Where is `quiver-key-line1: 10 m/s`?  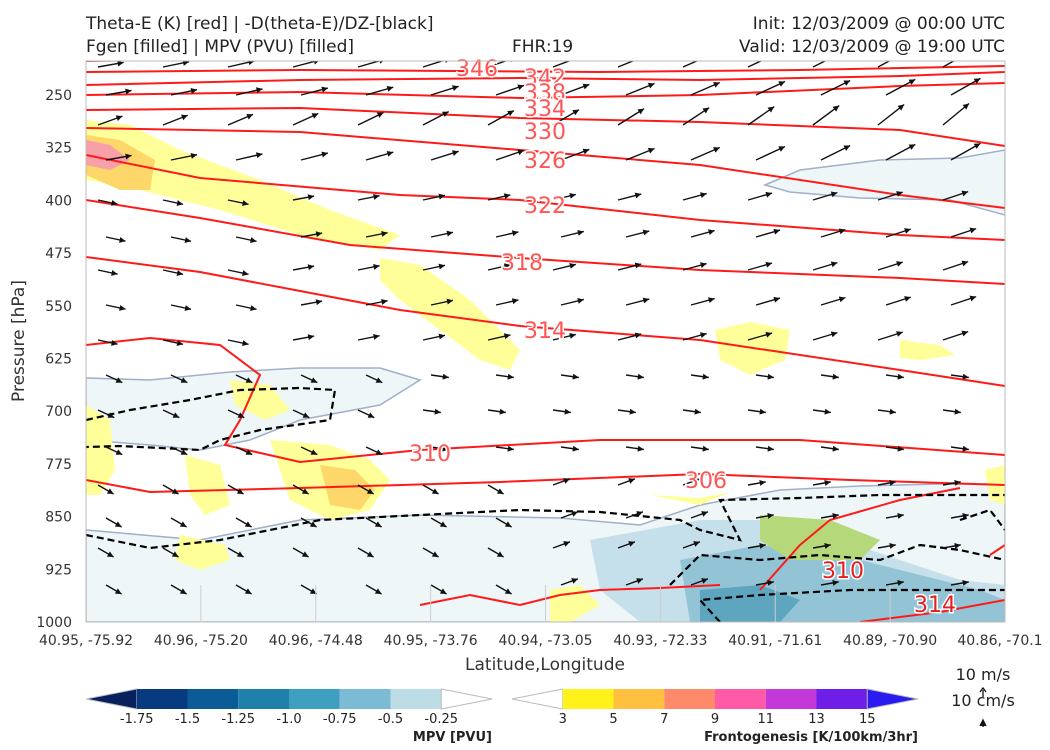
quiver-key-line1: 10 m/s is located at coordinates (983, 674).